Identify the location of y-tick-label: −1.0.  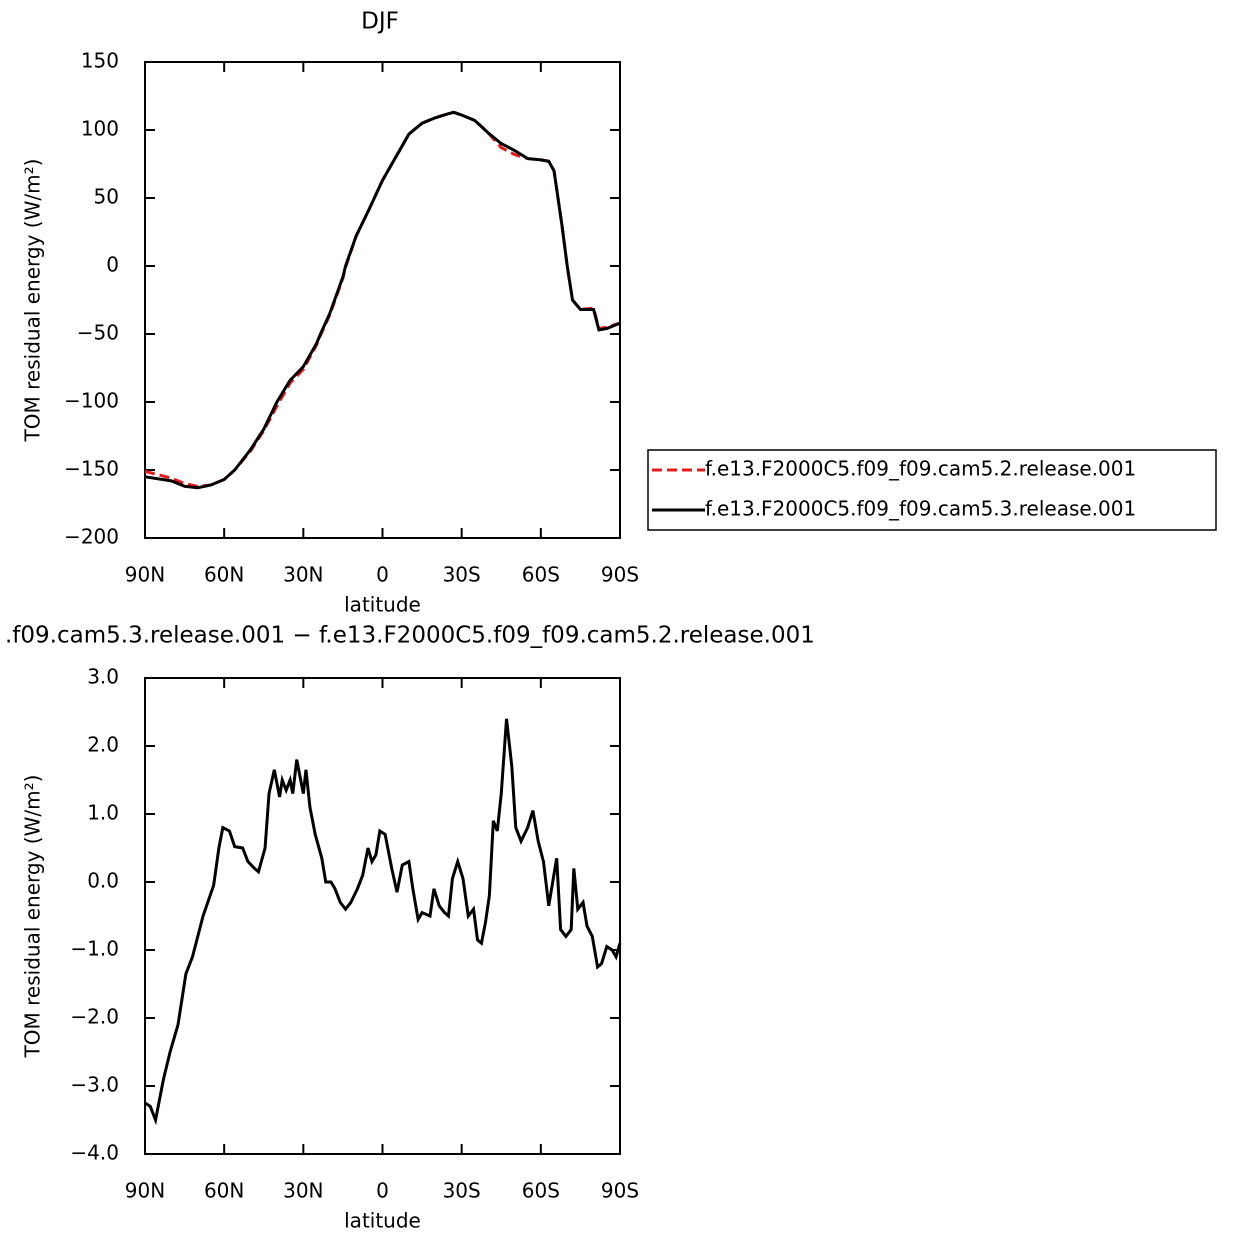
(94, 949).